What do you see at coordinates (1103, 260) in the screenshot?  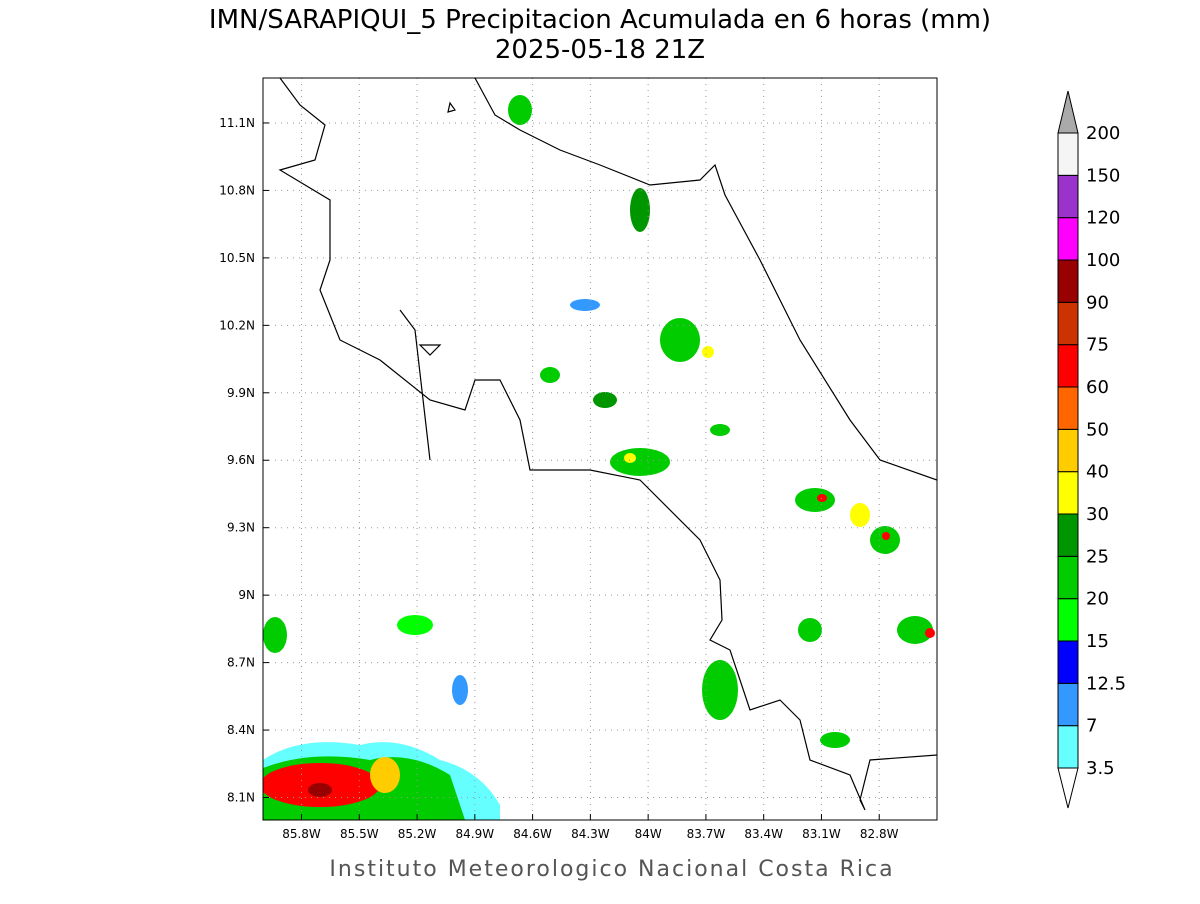 I see `colorbar-label: 100` at bounding box center [1103, 260].